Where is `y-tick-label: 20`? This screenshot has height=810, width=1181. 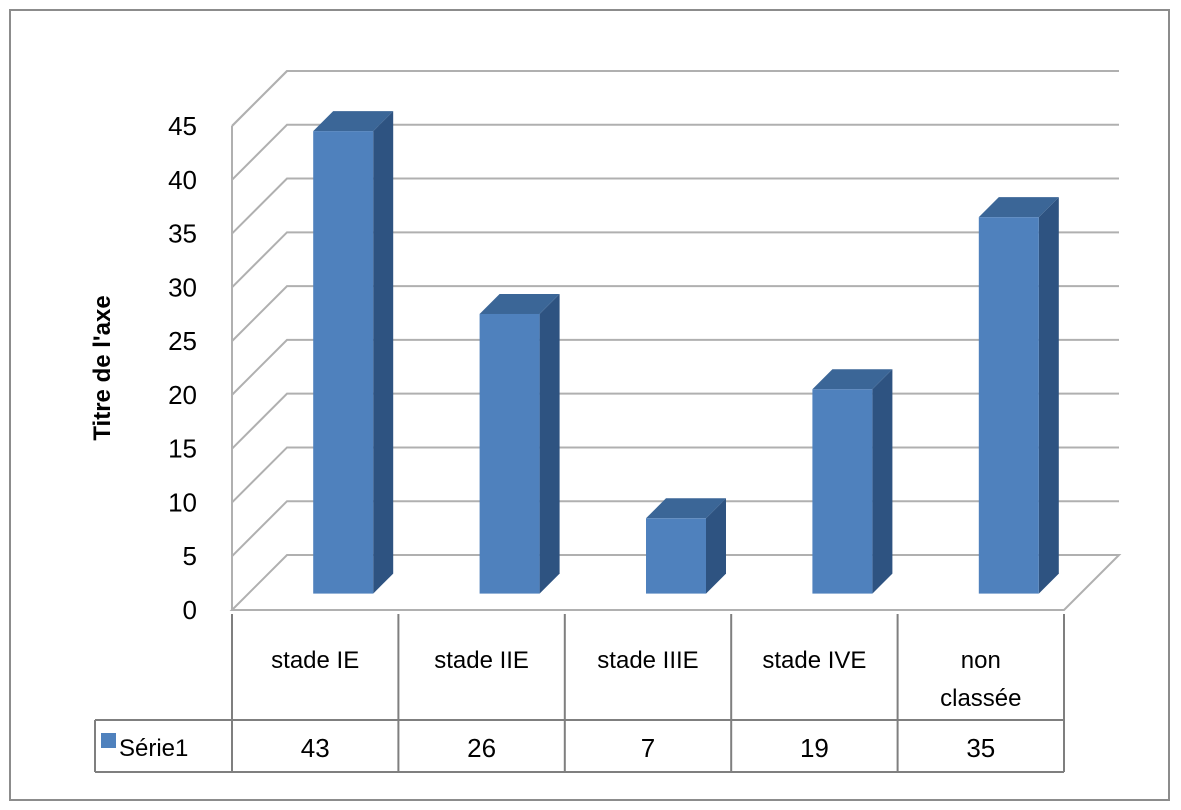
y-tick-label: 20 is located at coordinates (182, 395).